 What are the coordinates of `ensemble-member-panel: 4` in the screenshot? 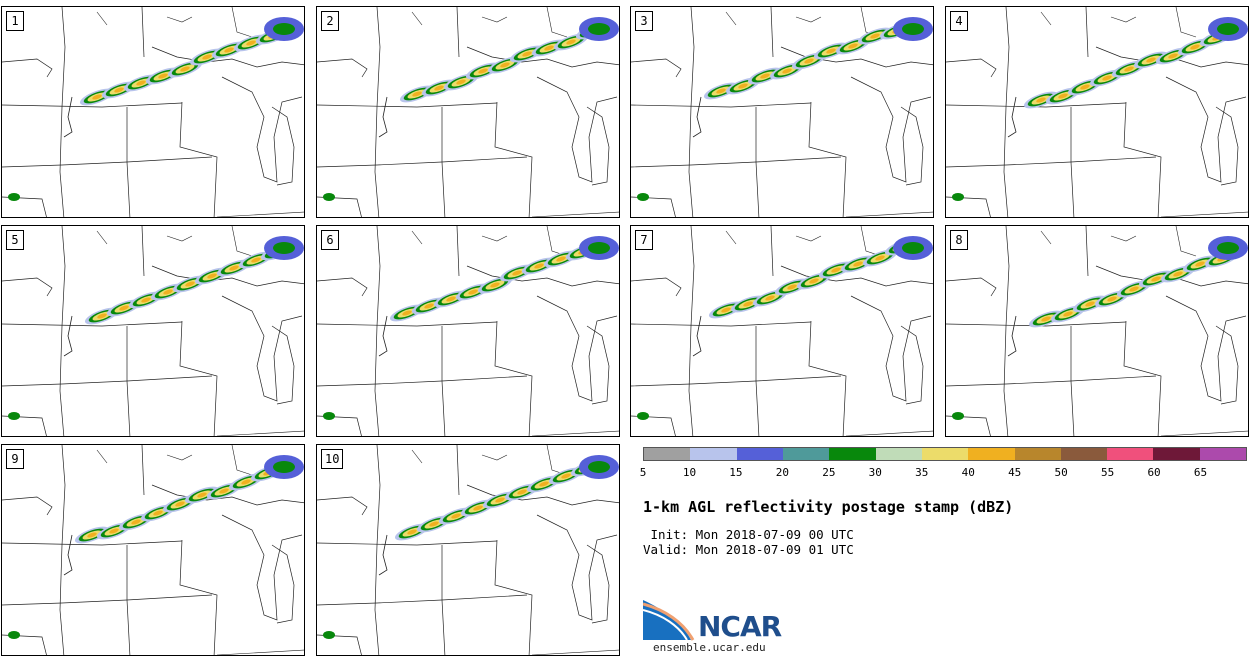 It's located at (1097, 112).